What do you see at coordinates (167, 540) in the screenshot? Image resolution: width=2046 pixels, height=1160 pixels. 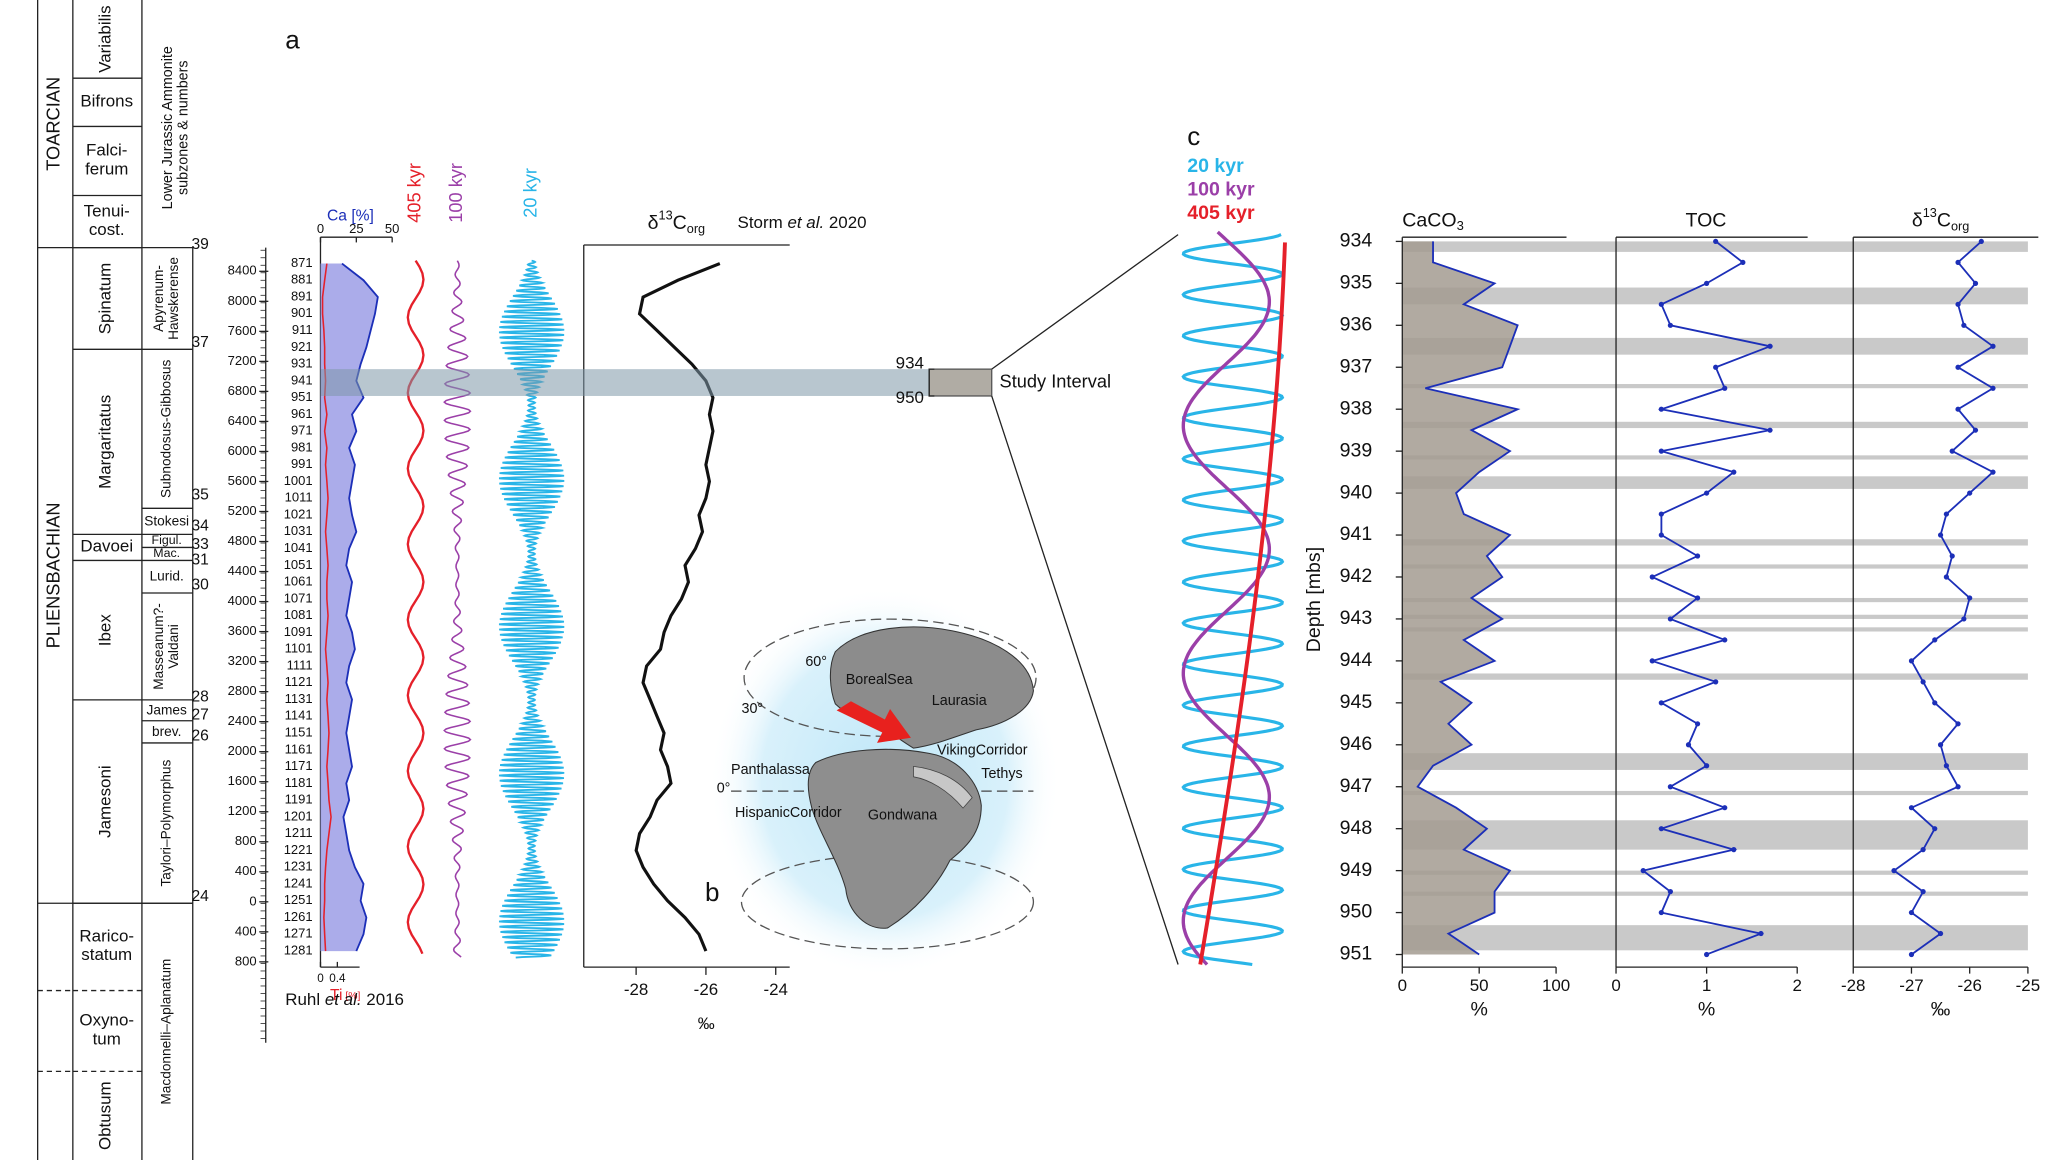 I see `subzone-label-line: Figul.` at bounding box center [167, 540].